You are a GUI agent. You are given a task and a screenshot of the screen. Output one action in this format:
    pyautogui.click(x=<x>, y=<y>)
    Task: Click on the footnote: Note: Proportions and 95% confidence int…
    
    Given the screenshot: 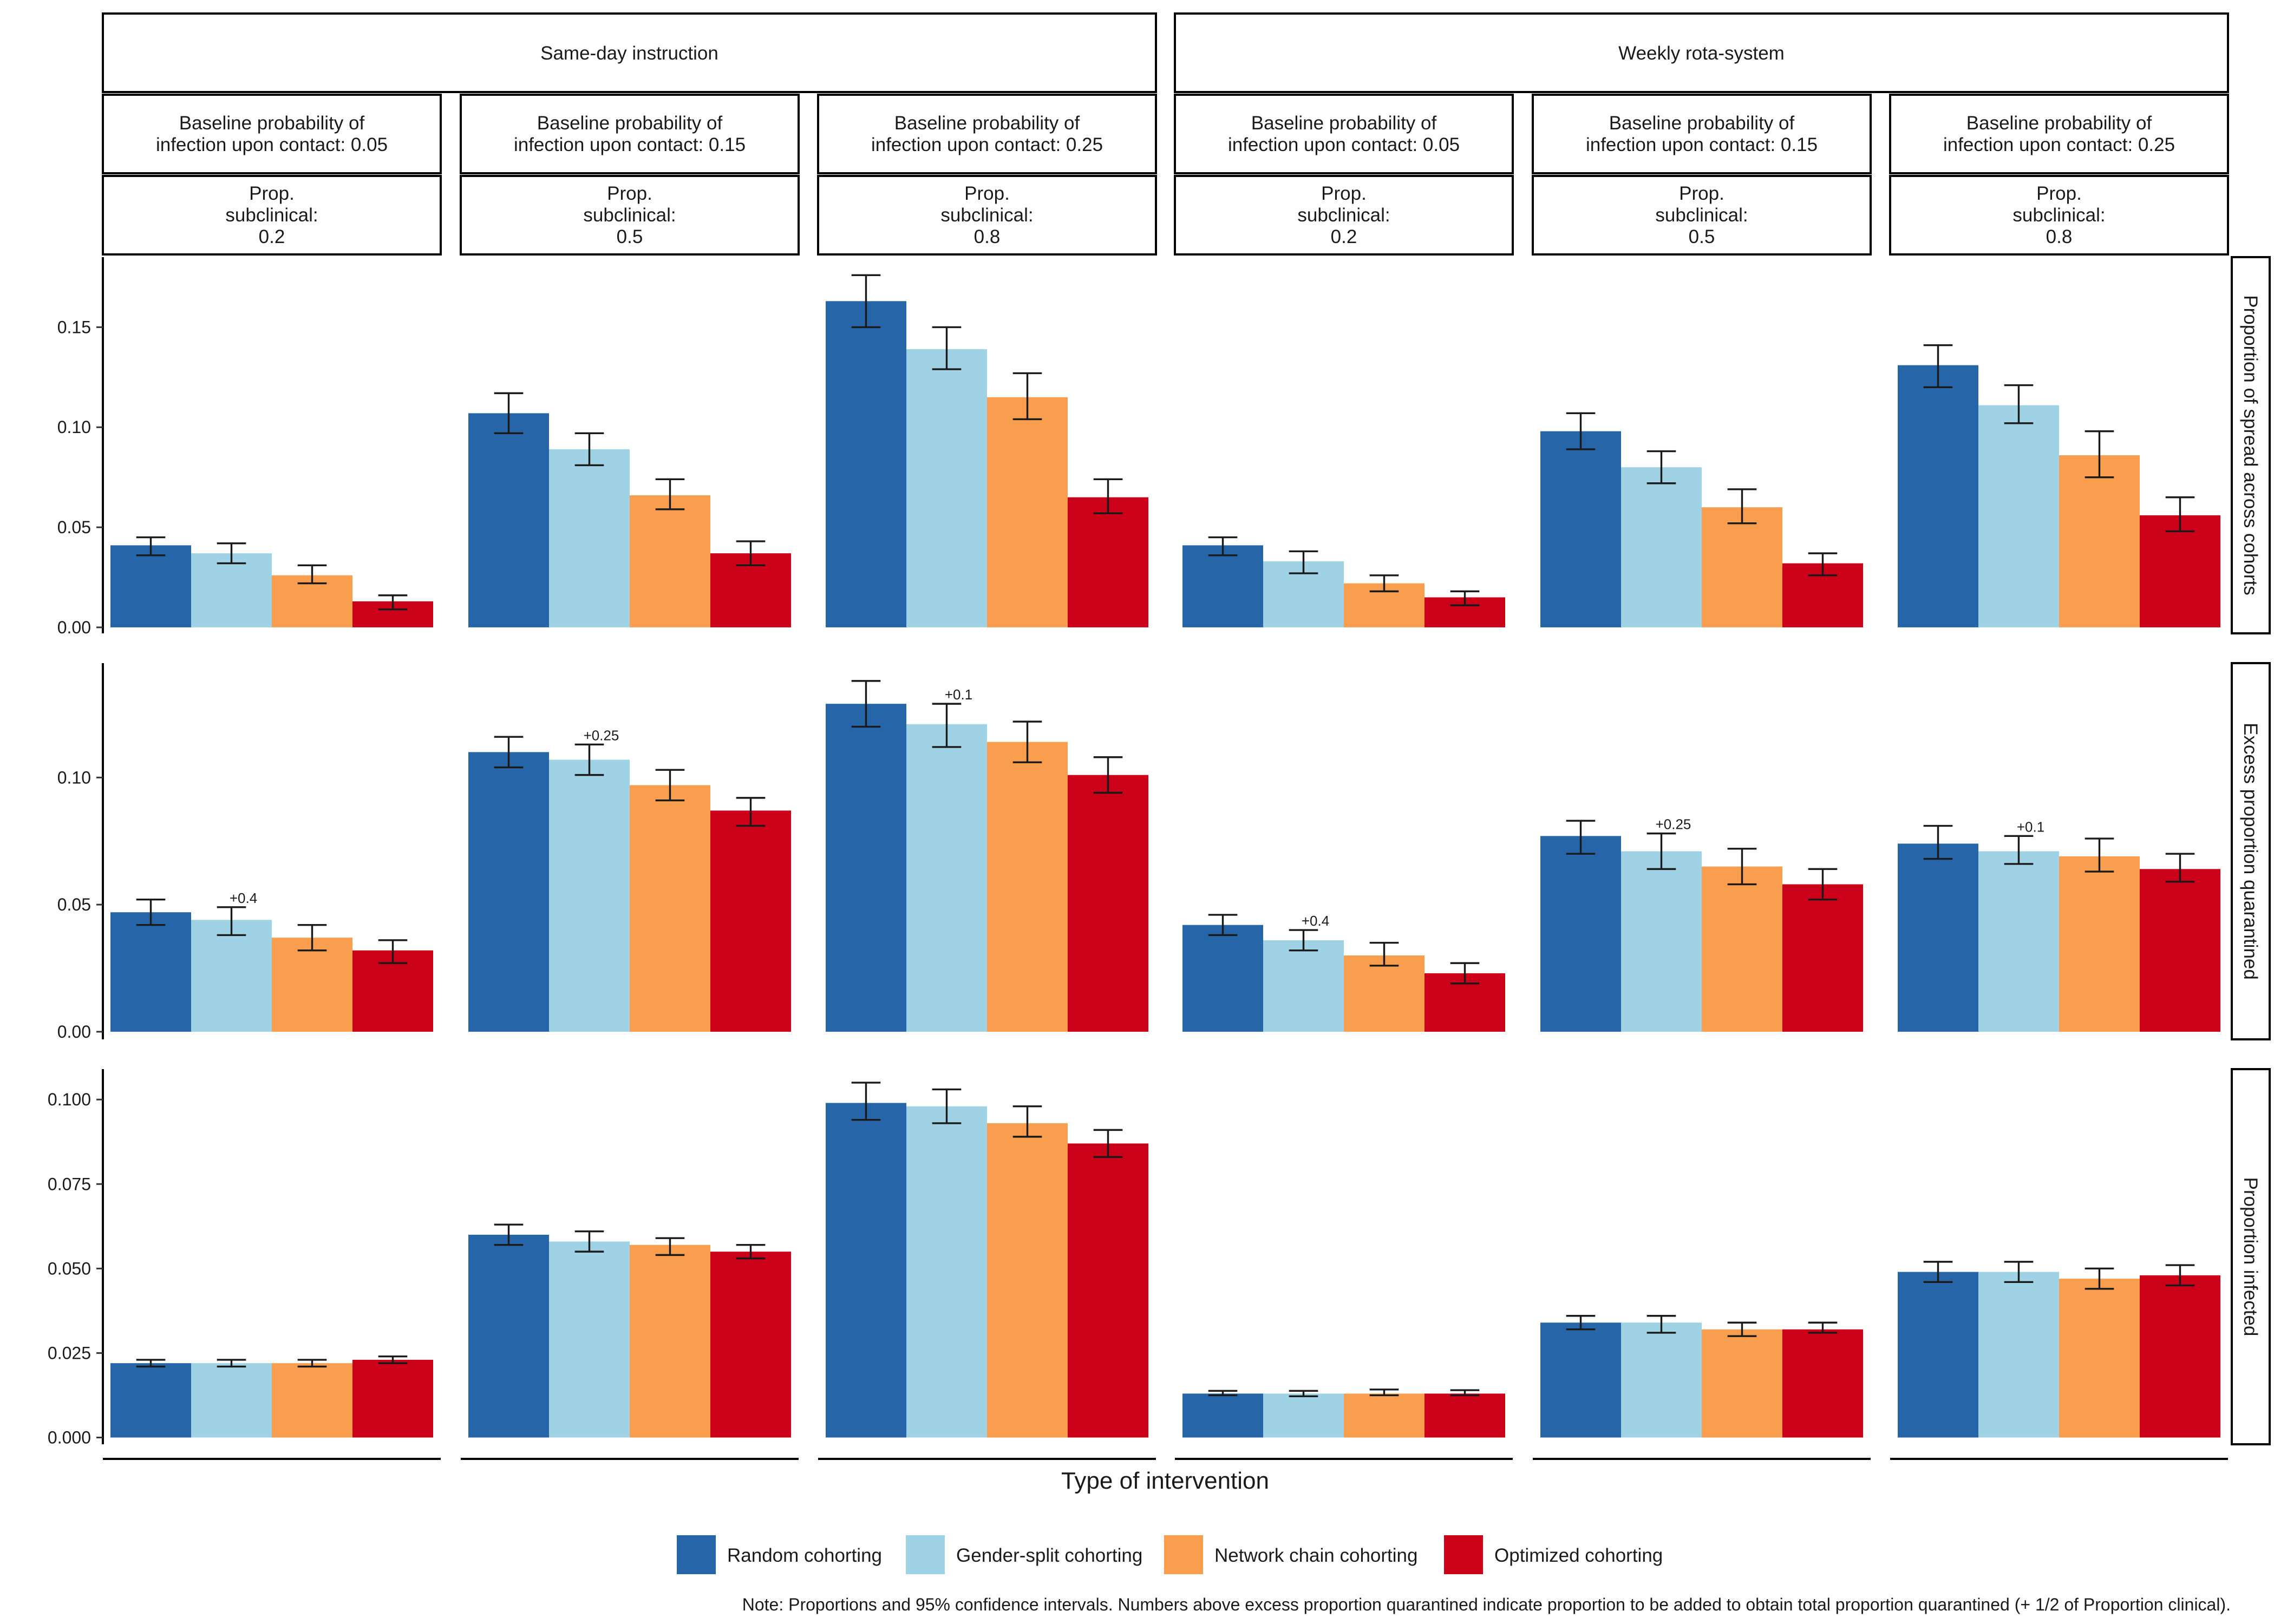 What is the action you would take?
    pyautogui.click(x=1487, y=1604)
    